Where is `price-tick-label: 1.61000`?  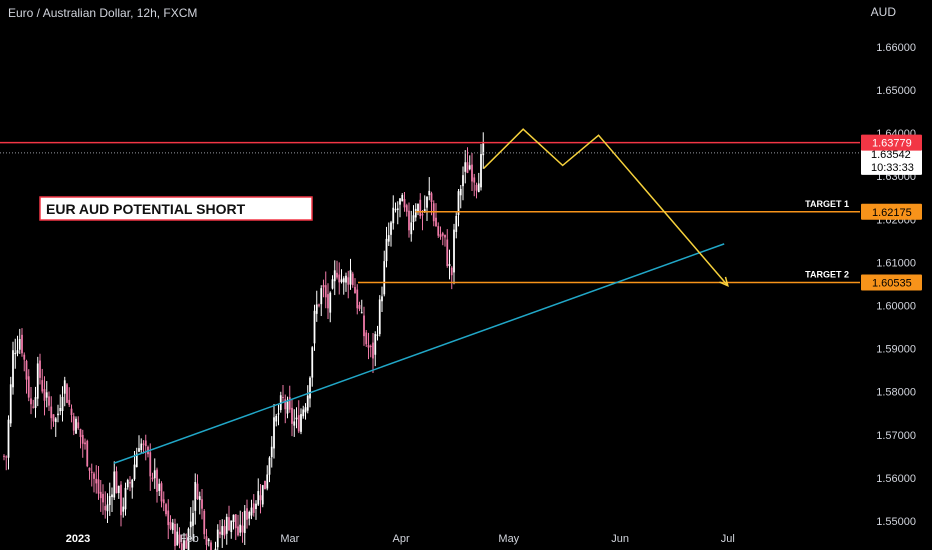
price-tick-label: 1.61000 is located at coordinates (896, 263).